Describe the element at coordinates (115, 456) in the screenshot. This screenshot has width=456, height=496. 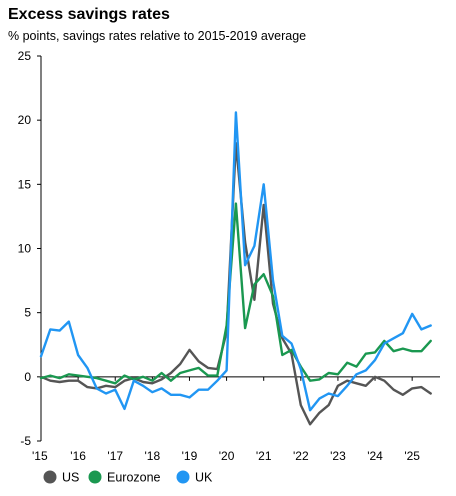
I see `x-tick-label: '17` at that location.